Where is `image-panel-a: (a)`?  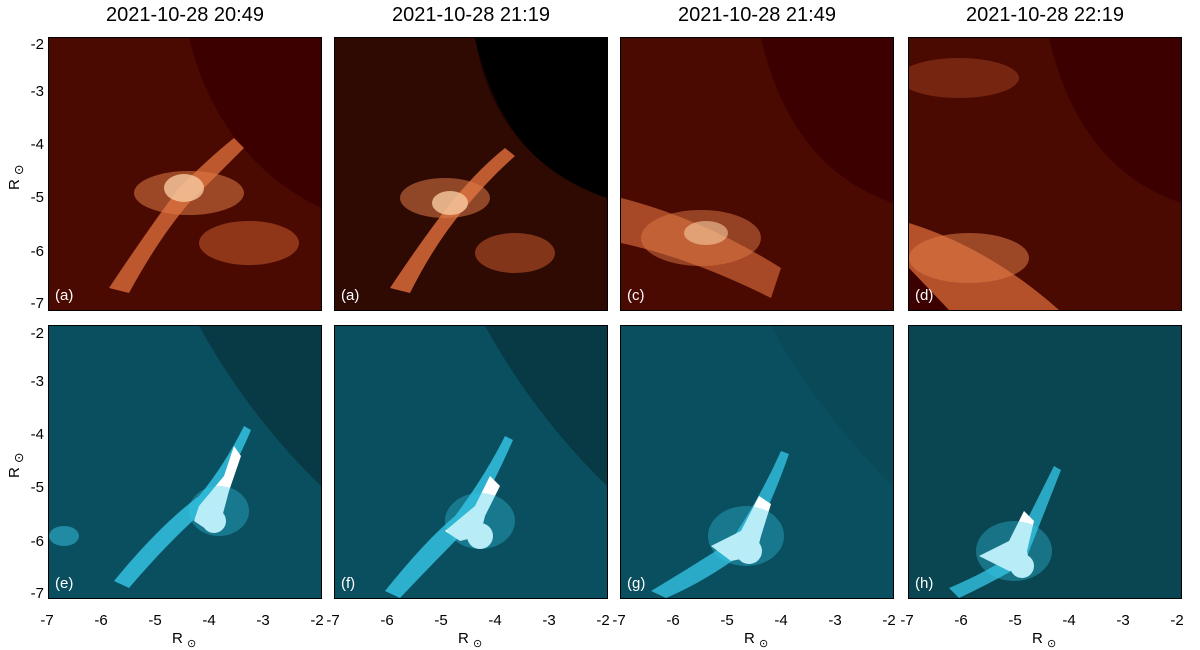
image-panel-a: (a) is located at coordinates (185, 174).